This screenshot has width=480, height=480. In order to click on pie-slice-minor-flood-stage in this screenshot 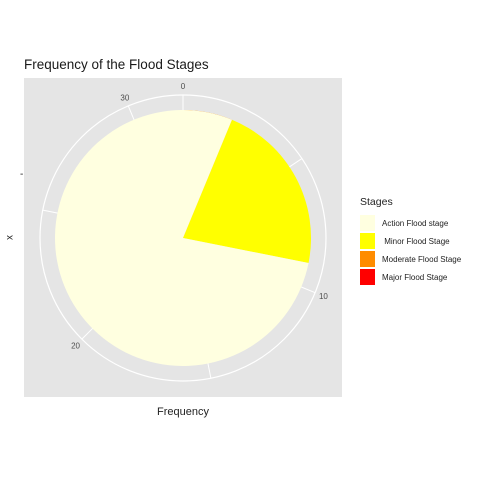, I will do `click(247, 191)`.